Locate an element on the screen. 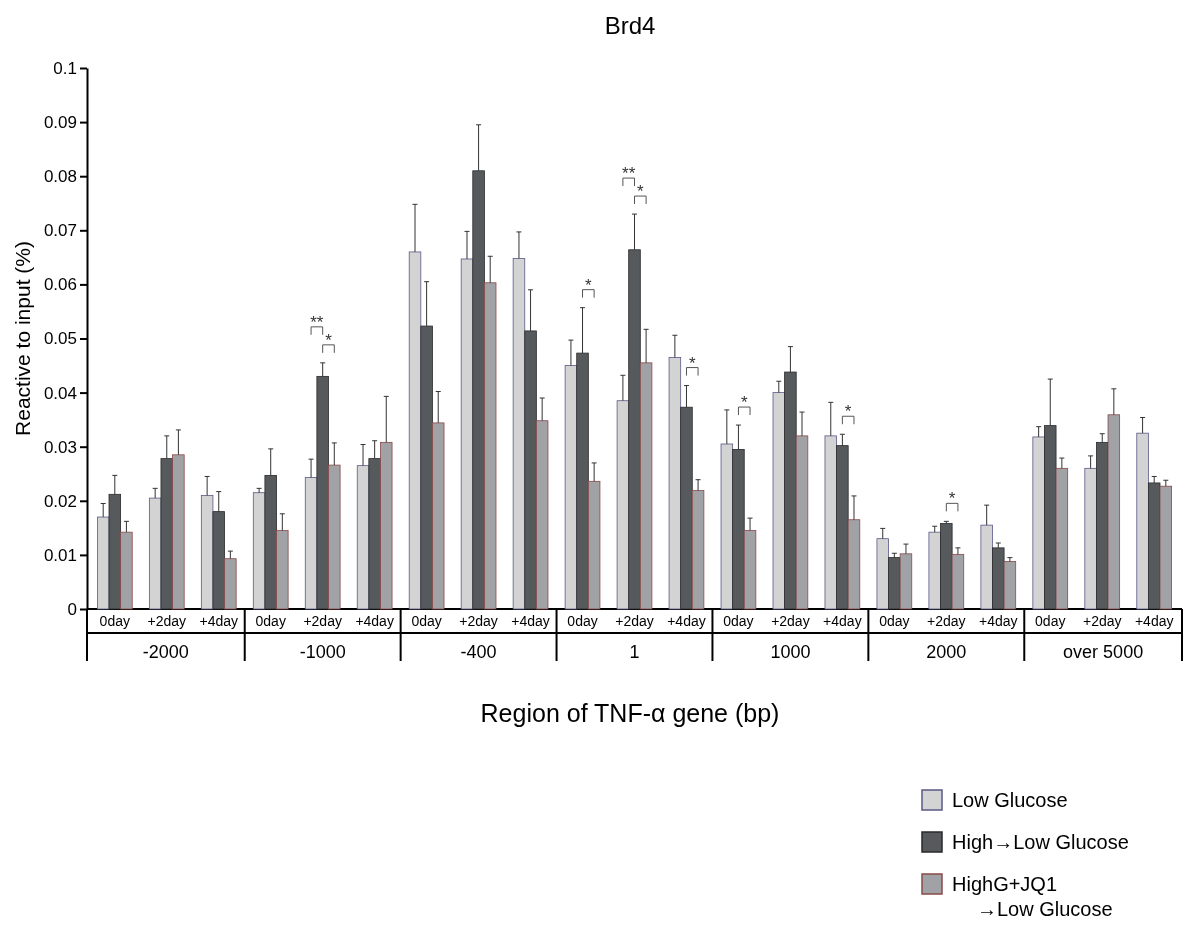  y-tick-label: 0.04 is located at coordinates (60, 393).